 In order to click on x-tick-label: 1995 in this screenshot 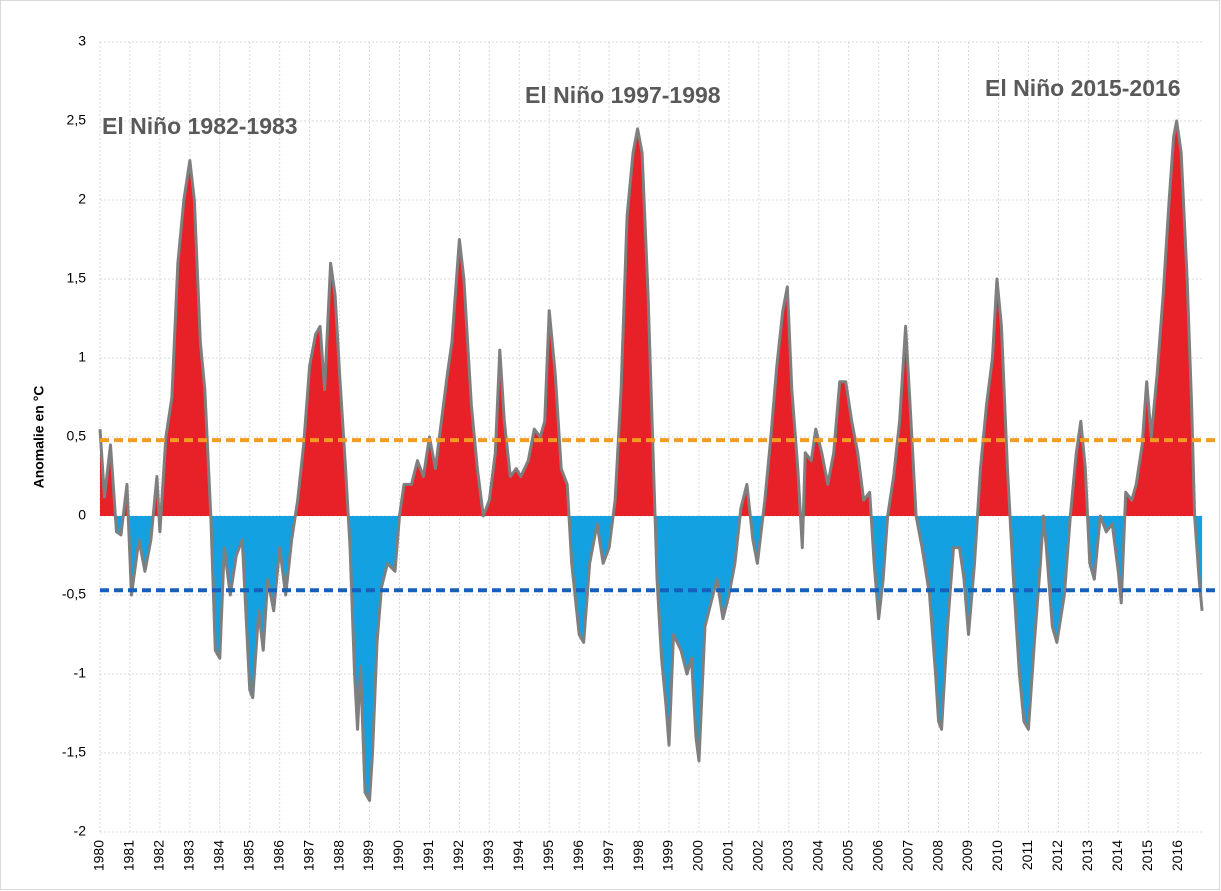, I will do `click(548, 855)`.